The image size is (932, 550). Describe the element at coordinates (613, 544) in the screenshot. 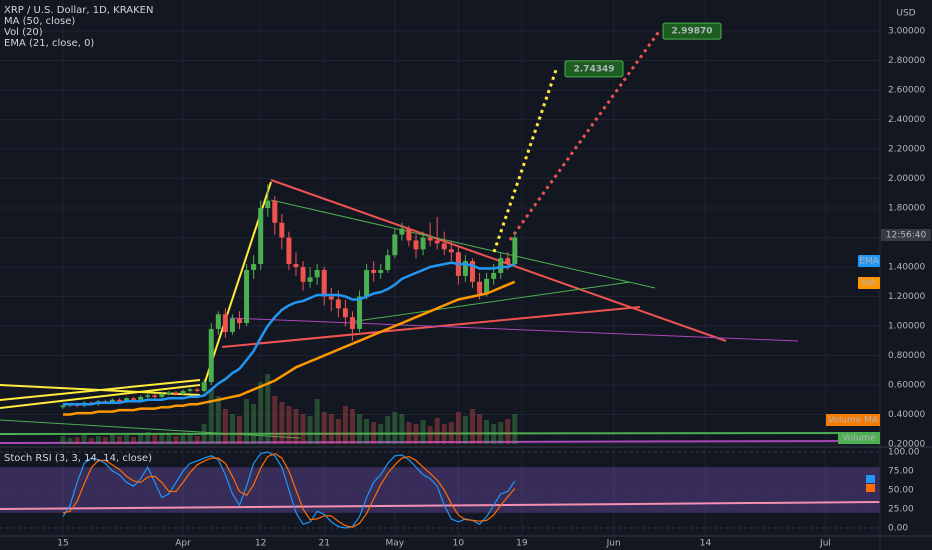

I see `x-tick-label: Jun` at that location.